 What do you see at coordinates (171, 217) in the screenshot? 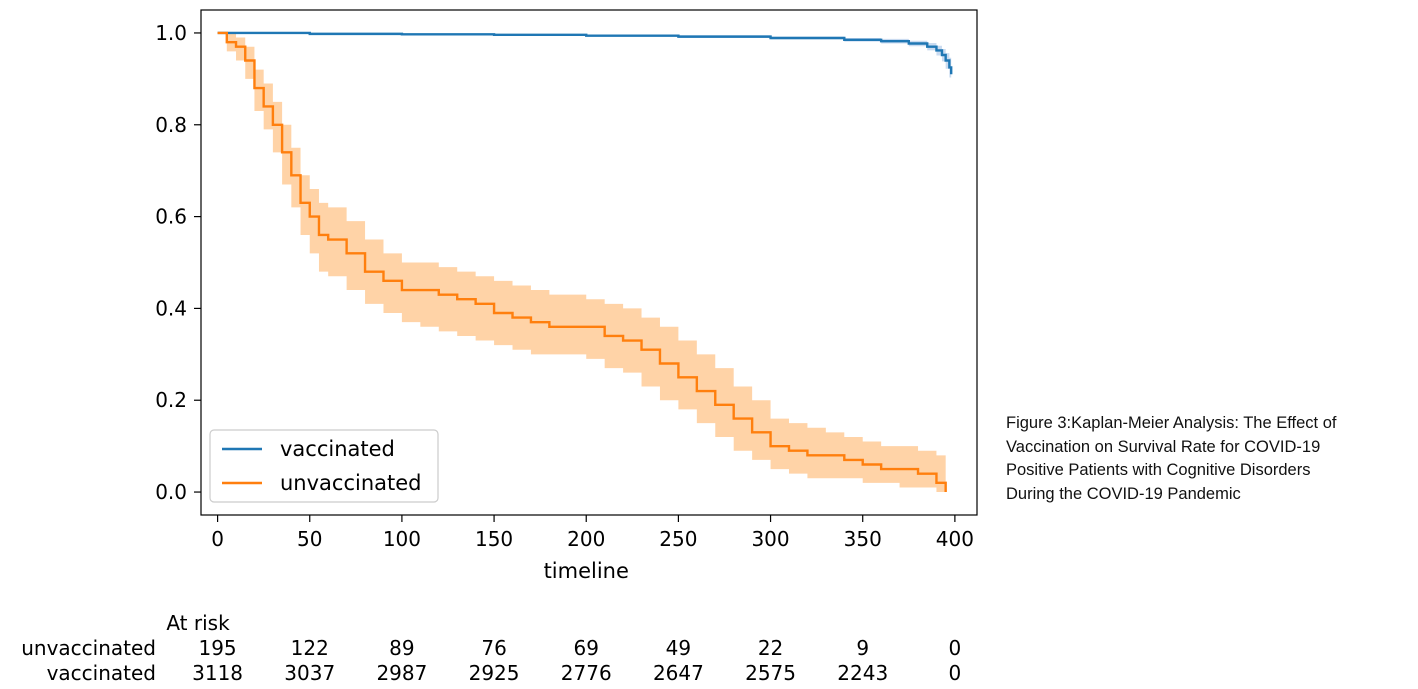
I see `y-tick-label: 0.6` at bounding box center [171, 217].